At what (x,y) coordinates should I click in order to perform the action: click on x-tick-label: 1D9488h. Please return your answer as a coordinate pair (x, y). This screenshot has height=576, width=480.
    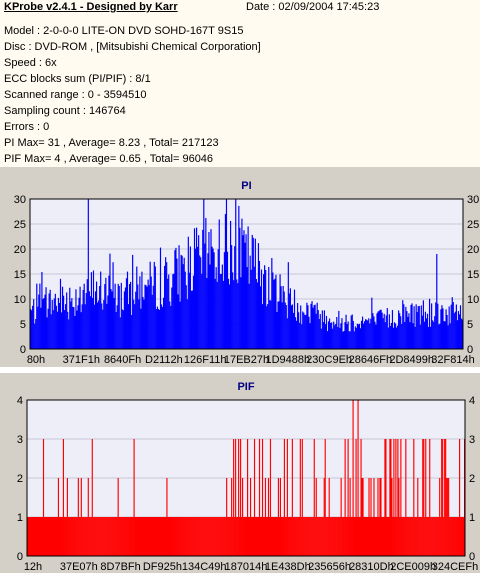
    Looking at the image, I should click on (287, 360).